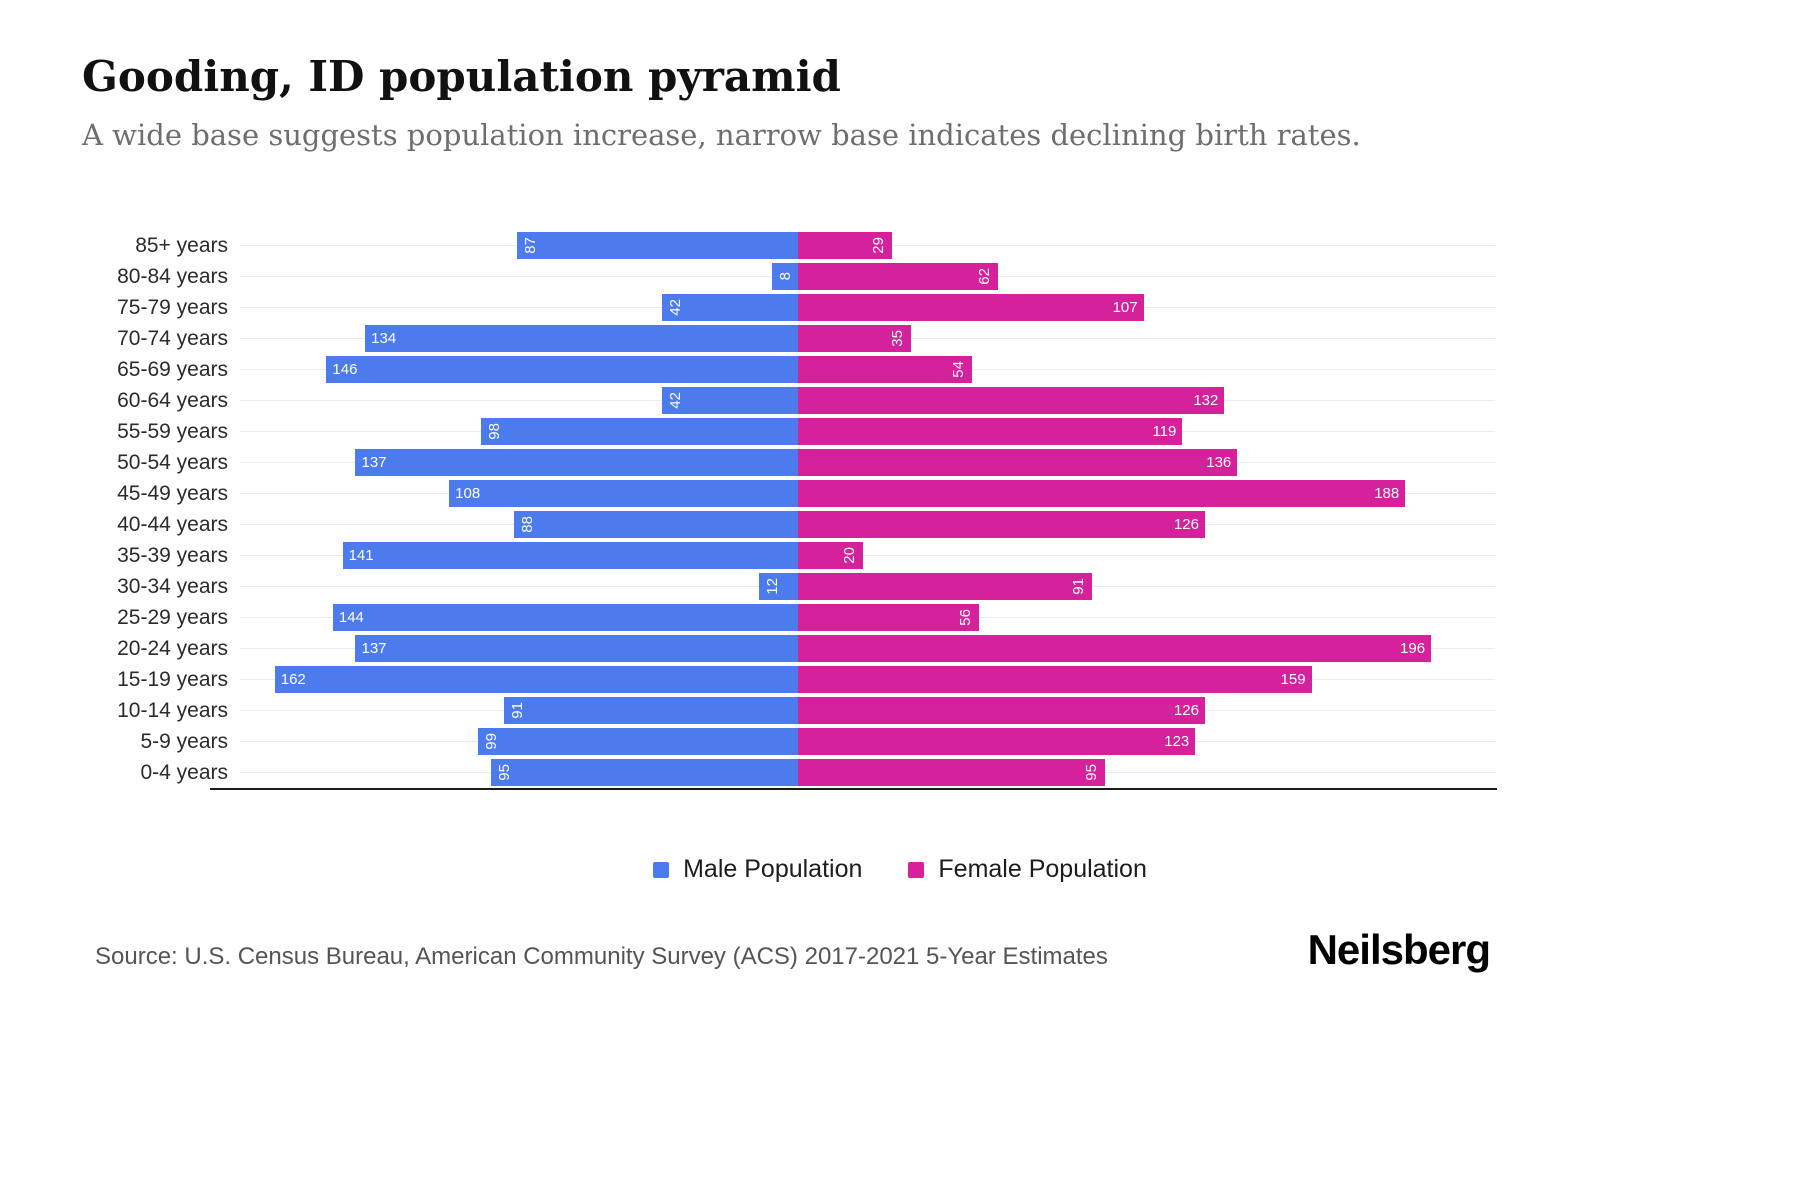  Describe the element at coordinates (181, 245) in the screenshot. I see `age-group-label: 85+ years` at that location.